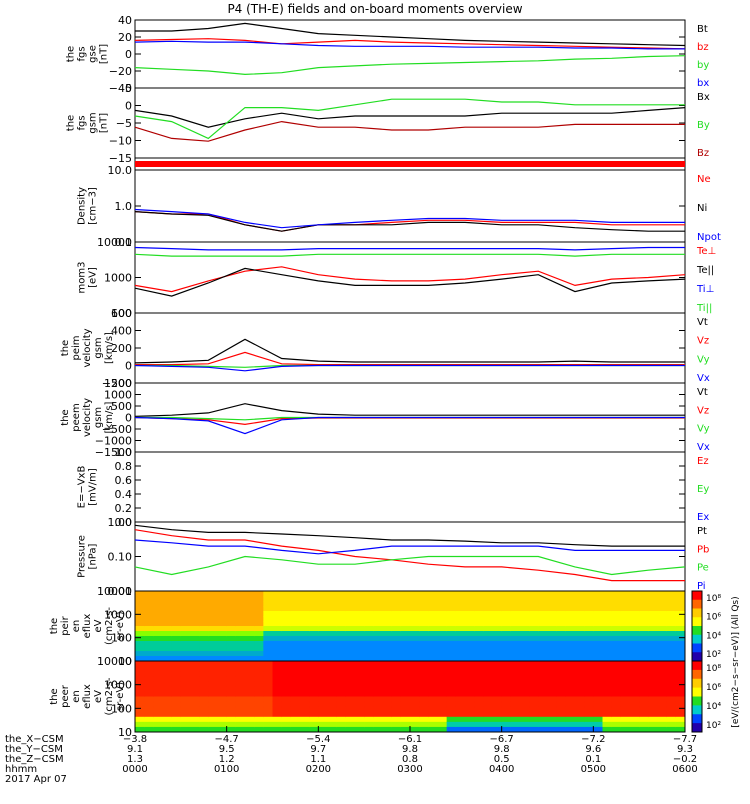 This screenshot has height=804, width=750. What do you see at coordinates (703, 517) in the screenshot?
I see `legend-Ex: Ex` at bounding box center [703, 517].